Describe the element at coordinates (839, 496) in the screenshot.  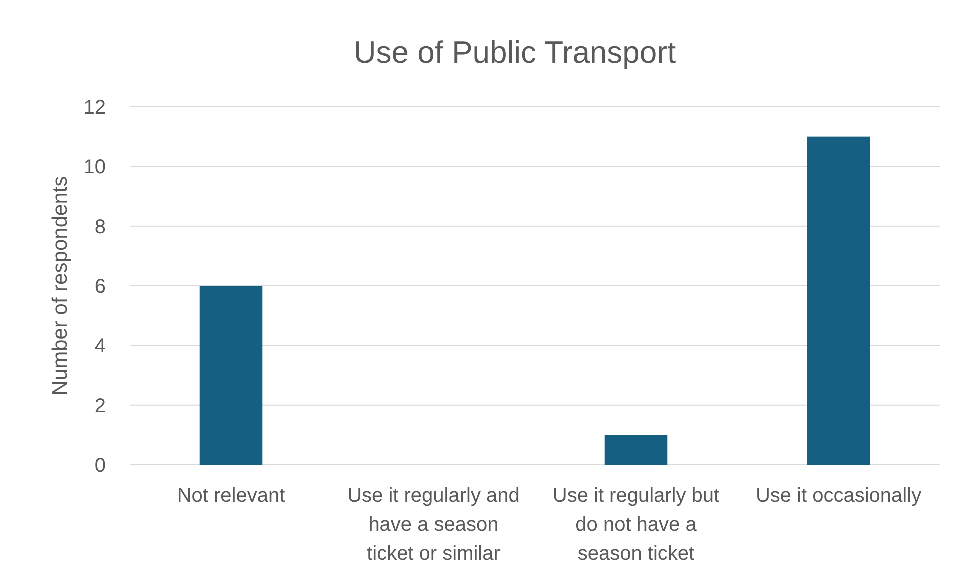
I see `x-tick-label: Use it occasionally` at that location.